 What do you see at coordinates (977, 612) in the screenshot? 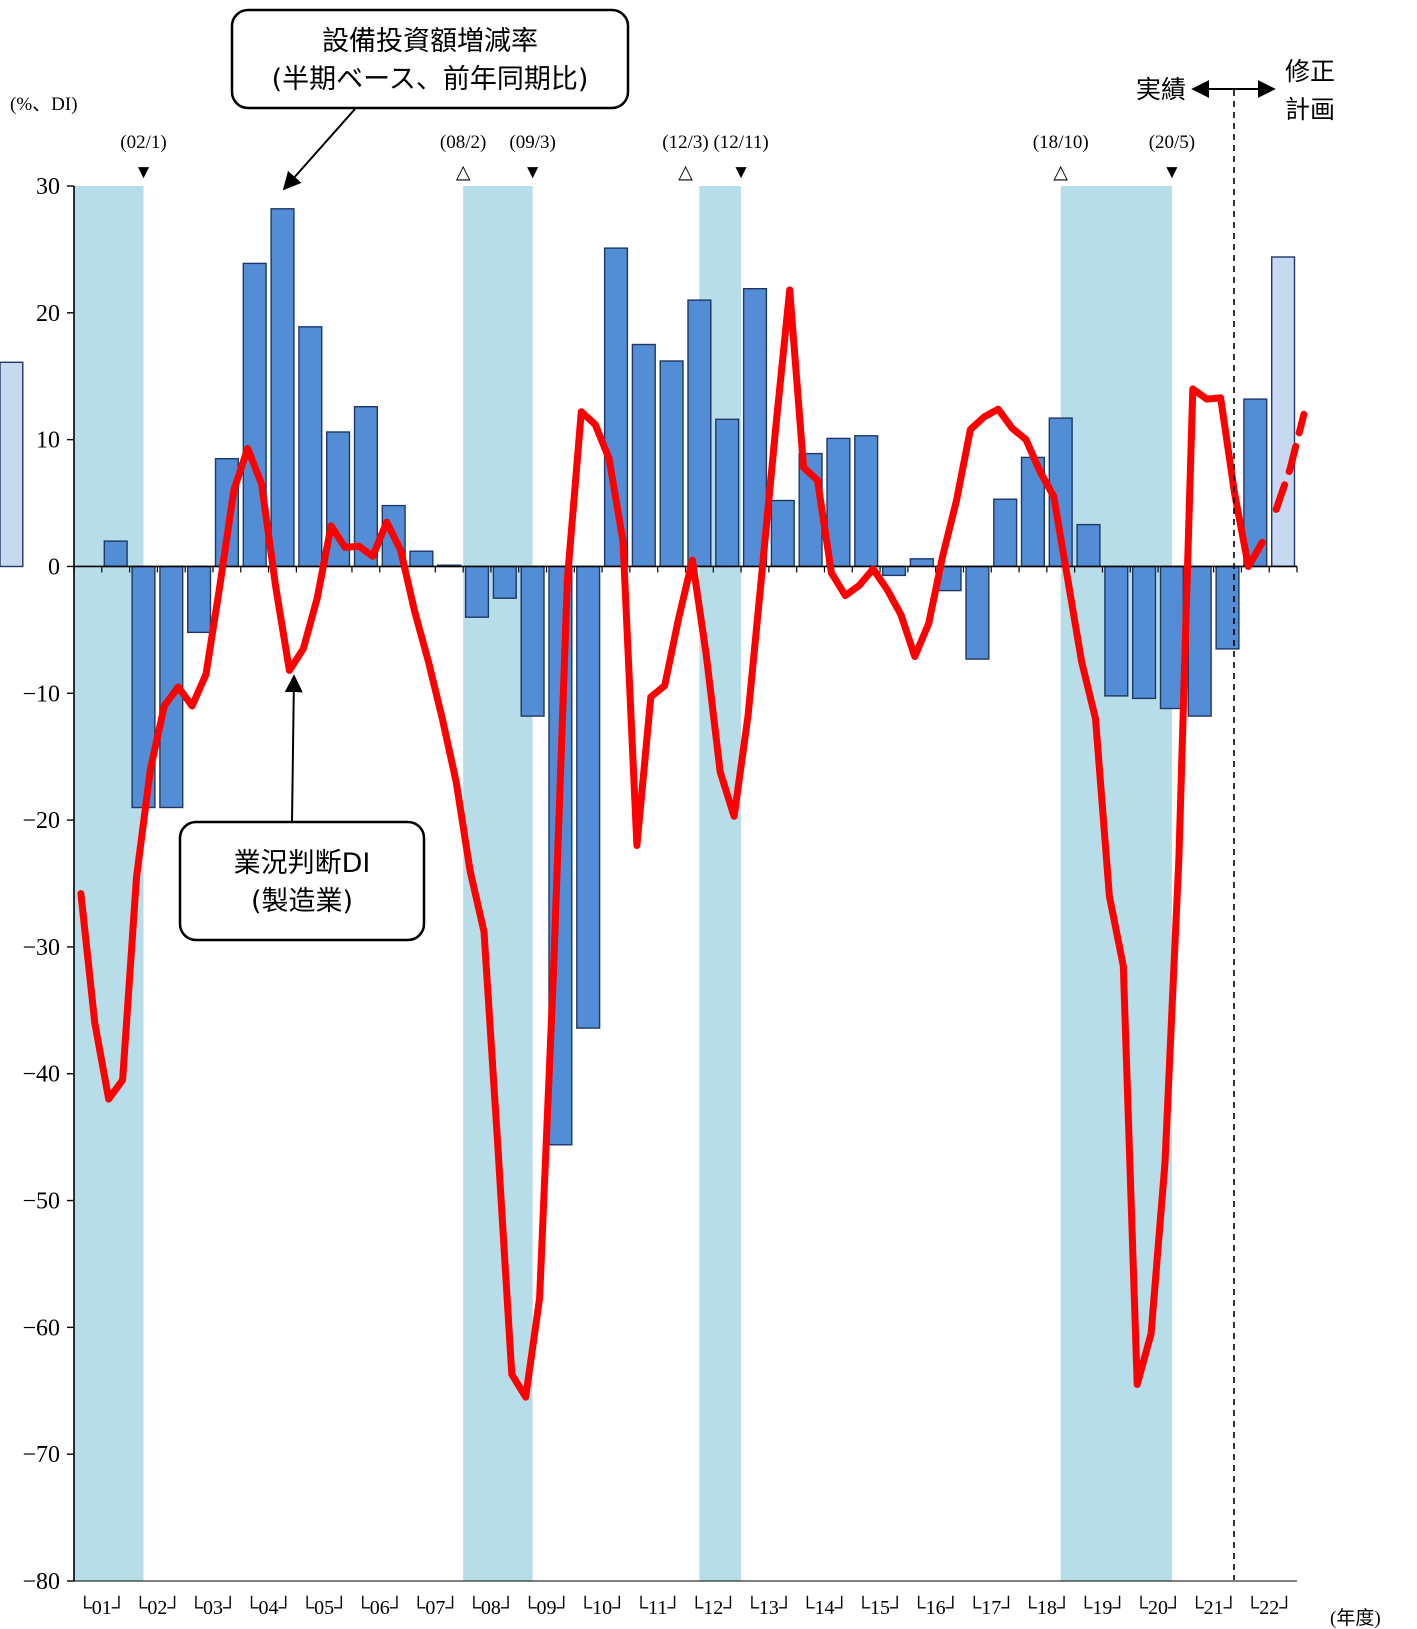
I see `bar-17H1` at bounding box center [977, 612].